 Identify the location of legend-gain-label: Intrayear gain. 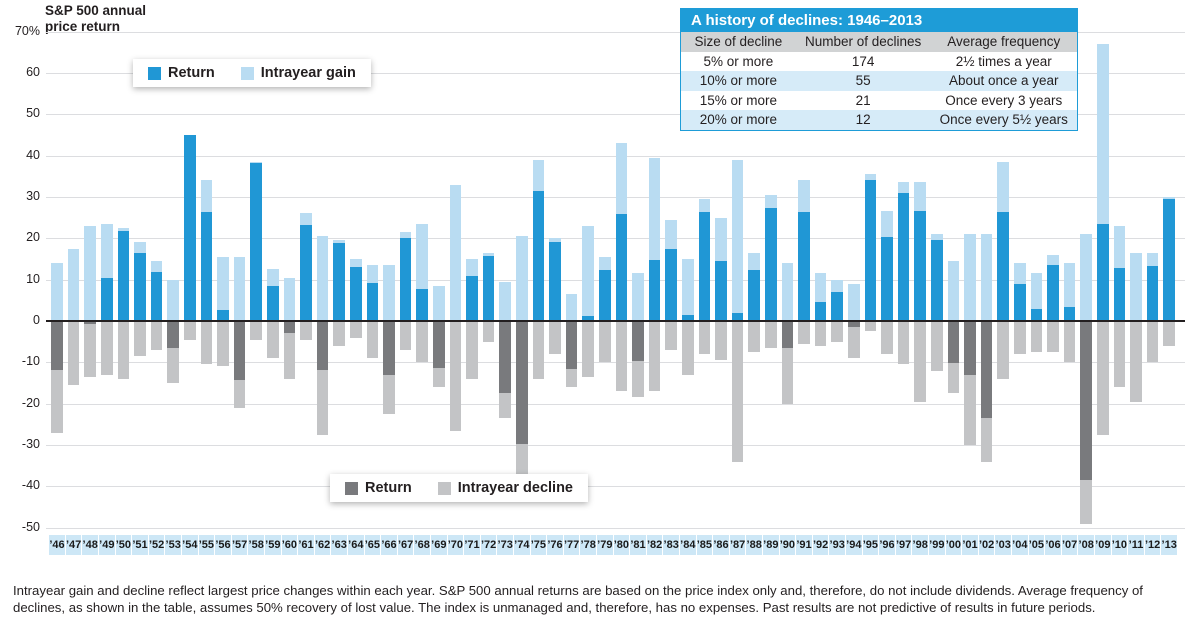
(308, 73).